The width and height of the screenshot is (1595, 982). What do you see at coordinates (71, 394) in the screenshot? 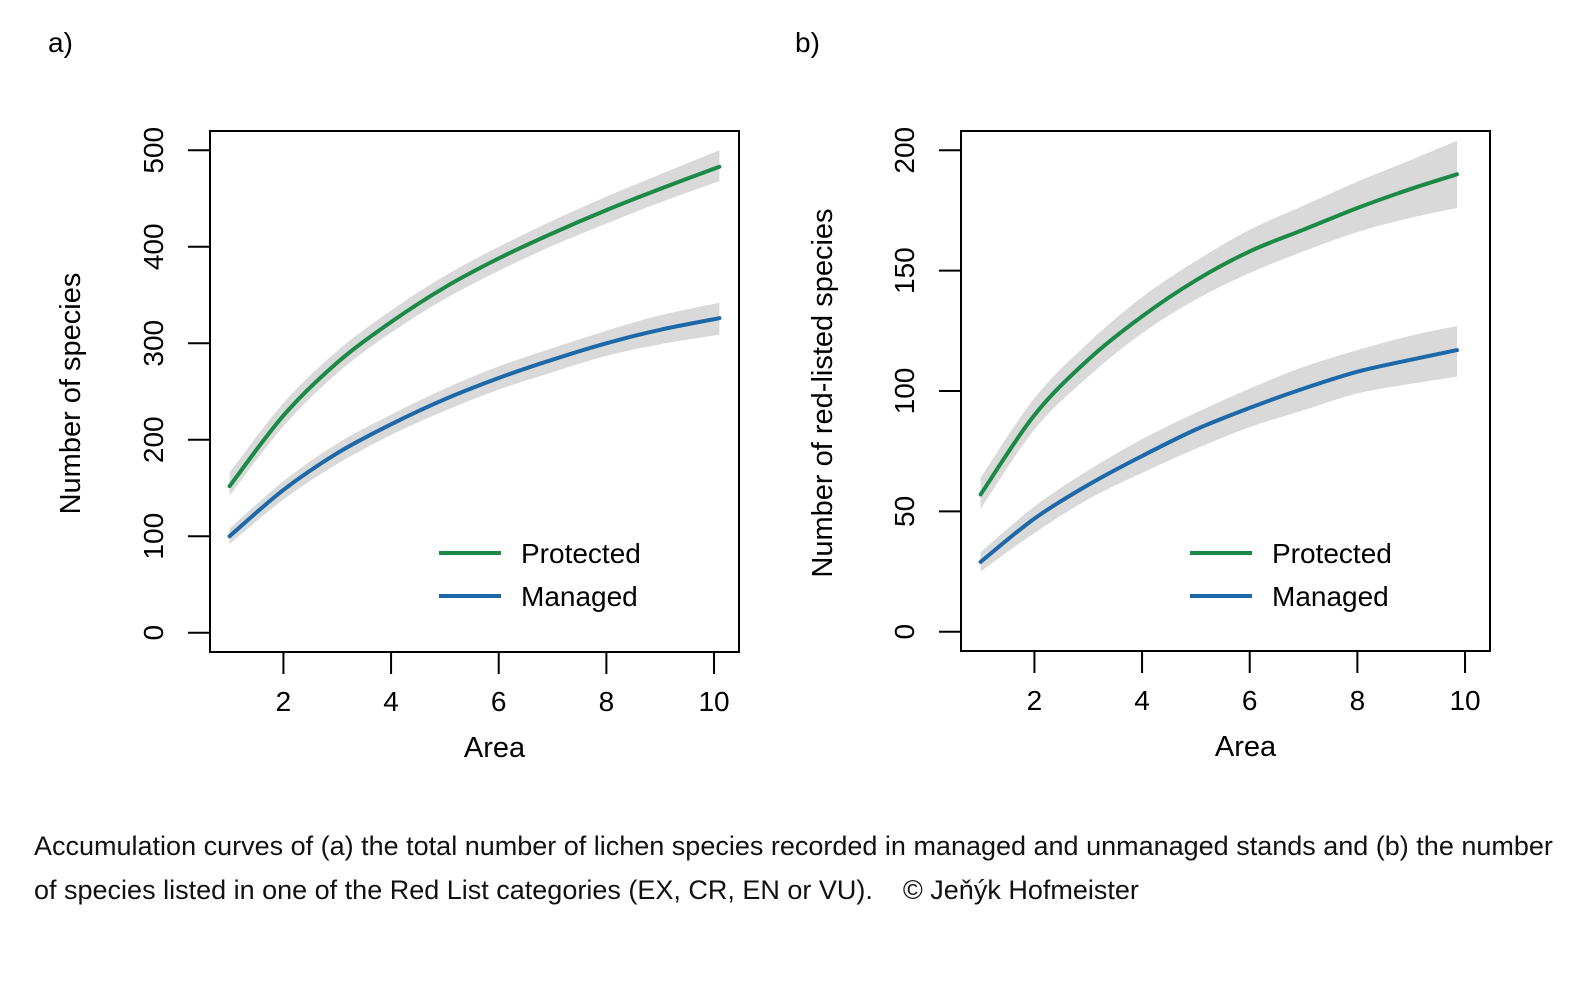
I see `y-axis-title: Number of species` at bounding box center [71, 394].